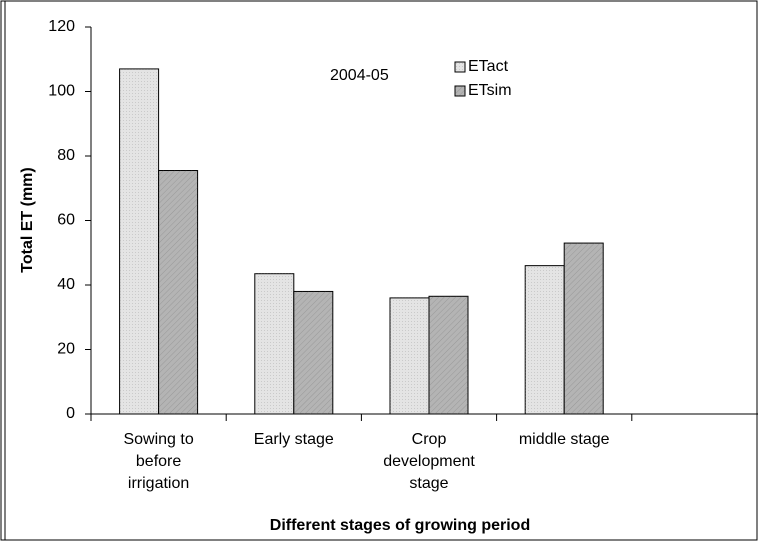 This screenshot has height=541, width=758. I want to click on x-tick-label: Sowing to before irrigation, so click(158, 461).